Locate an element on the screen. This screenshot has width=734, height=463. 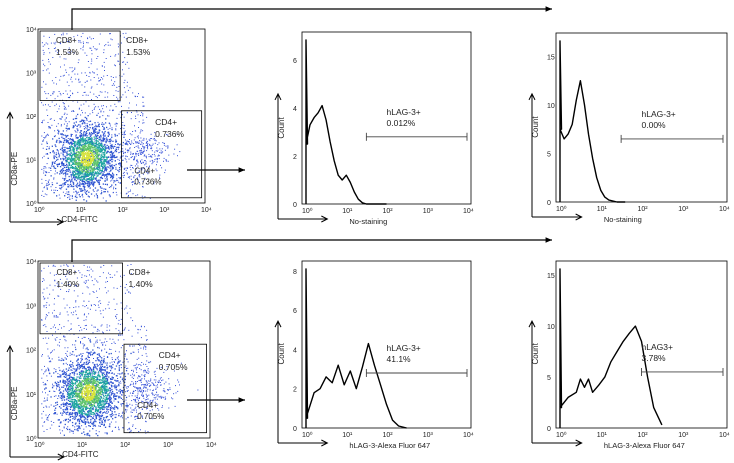
y-axis-arrow-icon is located at coordinates (278, 96).